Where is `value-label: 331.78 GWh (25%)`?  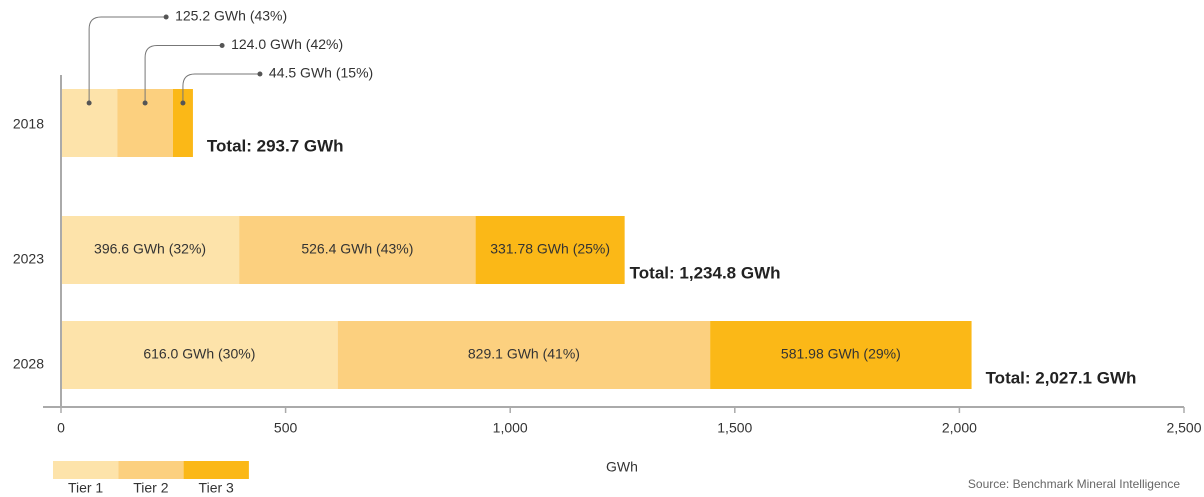
value-label: 331.78 GWh (25%) is located at coordinates (550, 249).